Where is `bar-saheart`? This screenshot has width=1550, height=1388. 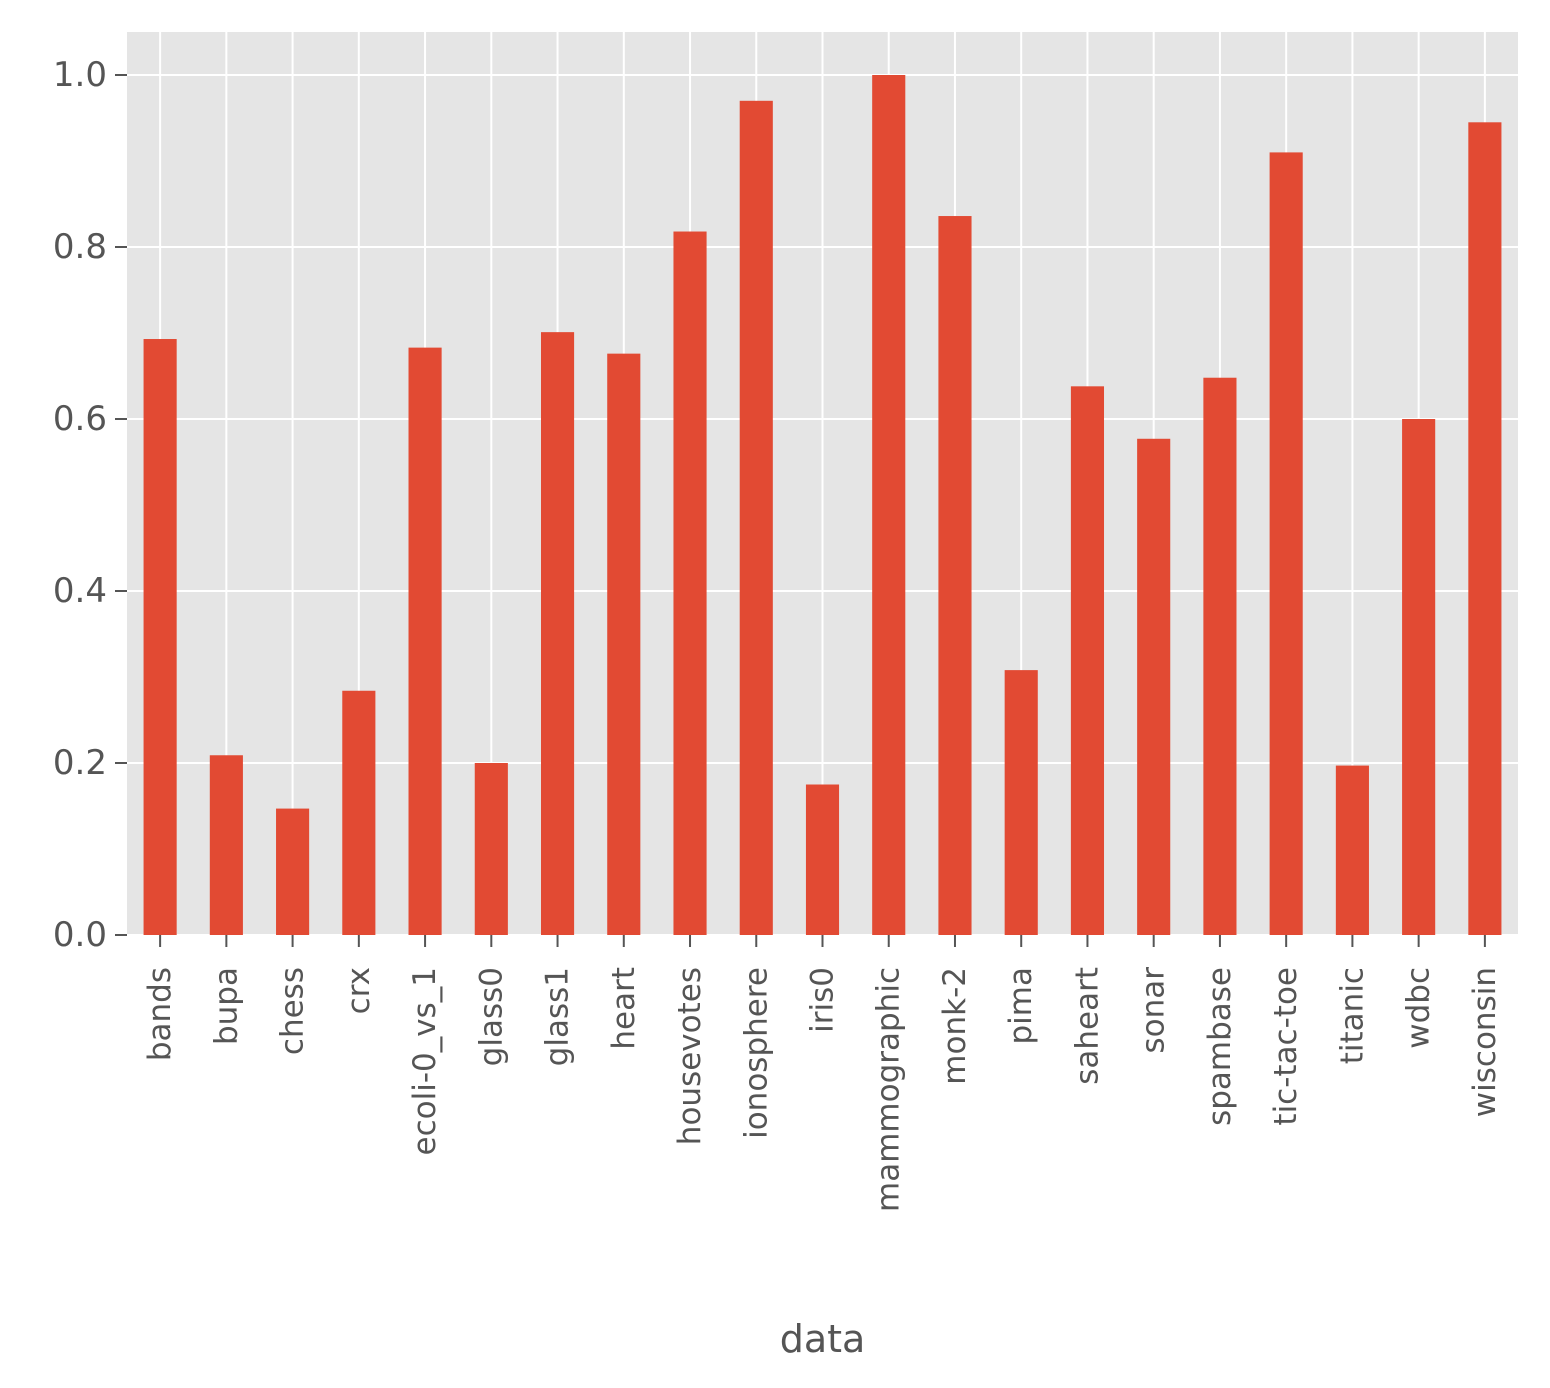
bar-saheart is located at coordinates (1087, 660).